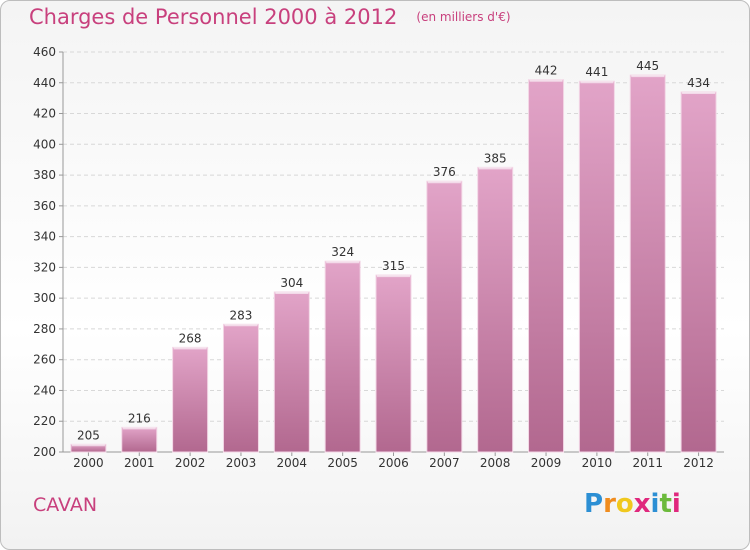  Describe the element at coordinates (647, 66) in the screenshot. I see `data-label: 445` at that location.